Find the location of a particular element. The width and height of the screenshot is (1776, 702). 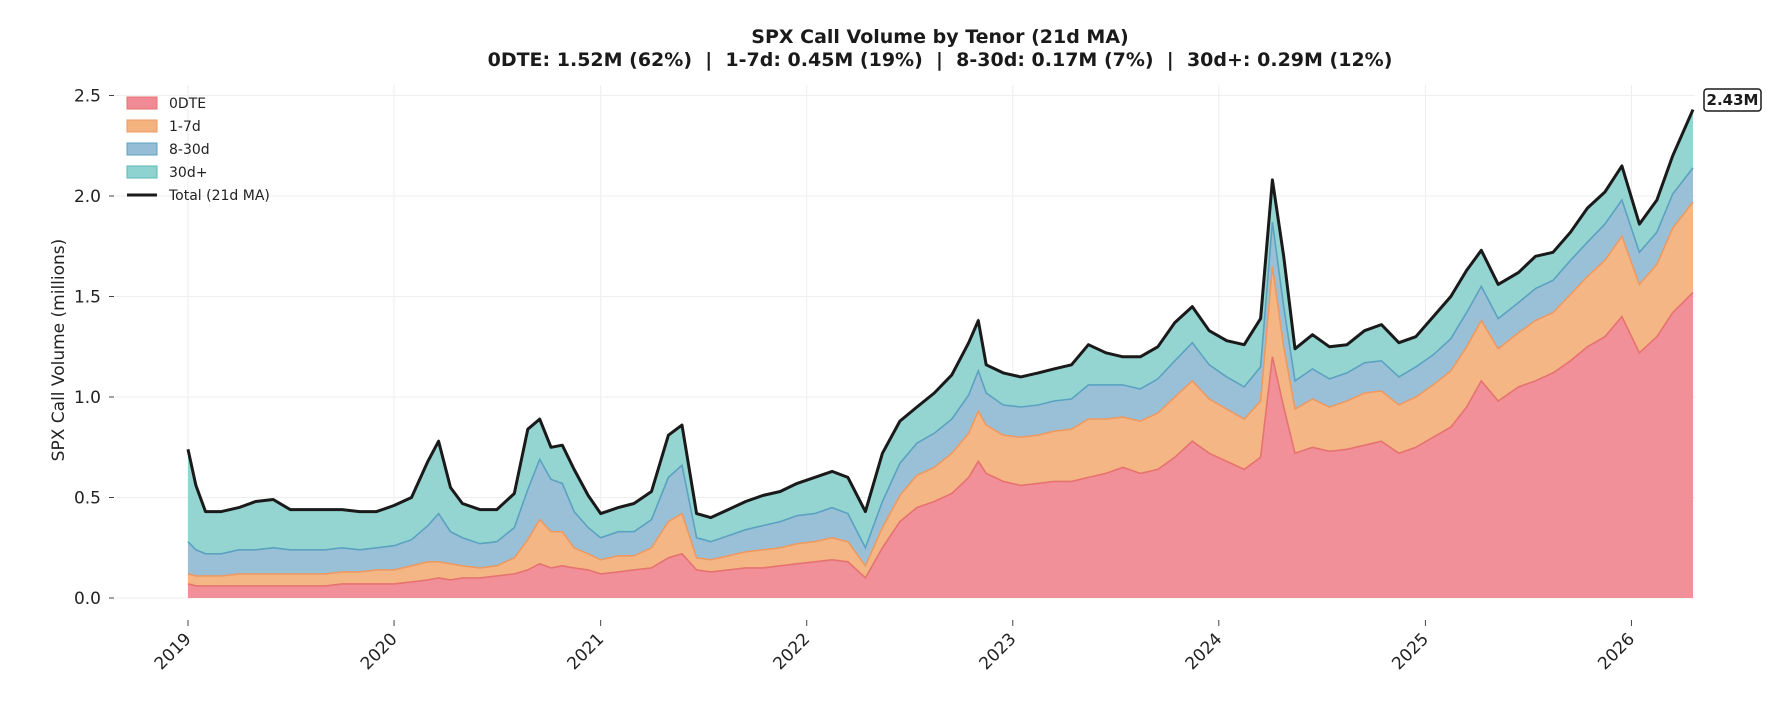

end-value-badge: 2.43M is located at coordinates (1732, 100).